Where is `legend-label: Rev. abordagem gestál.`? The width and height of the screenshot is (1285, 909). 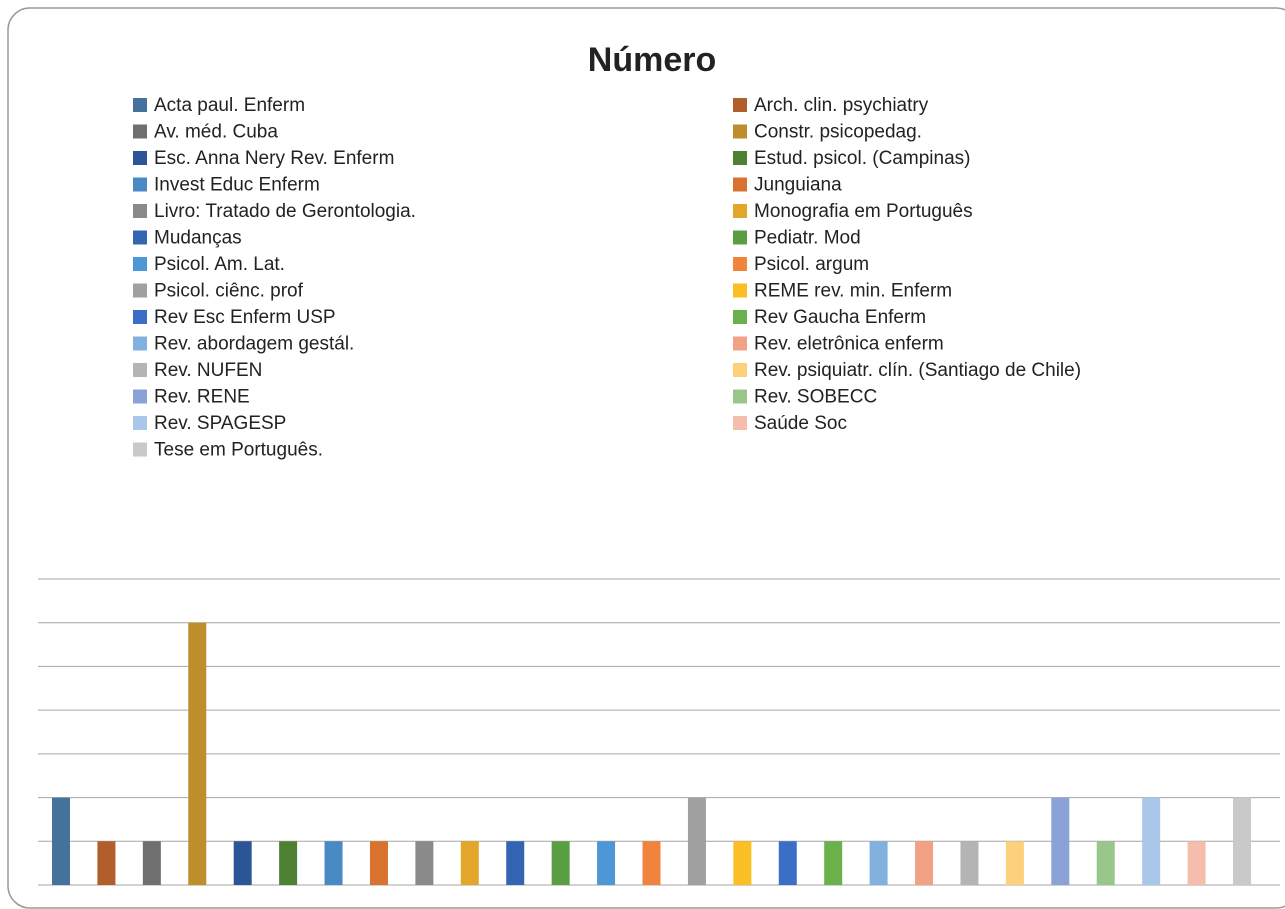 legend-label: Rev. abordagem gestál. is located at coordinates (254, 344).